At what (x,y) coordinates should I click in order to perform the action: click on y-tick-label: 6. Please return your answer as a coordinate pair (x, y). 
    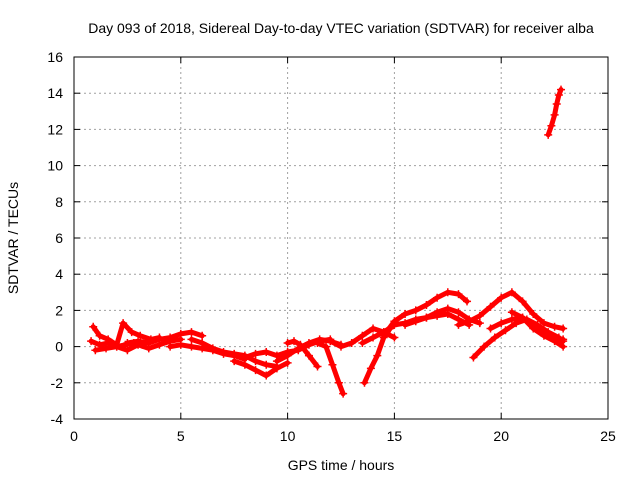
    Looking at the image, I should click on (59, 238).